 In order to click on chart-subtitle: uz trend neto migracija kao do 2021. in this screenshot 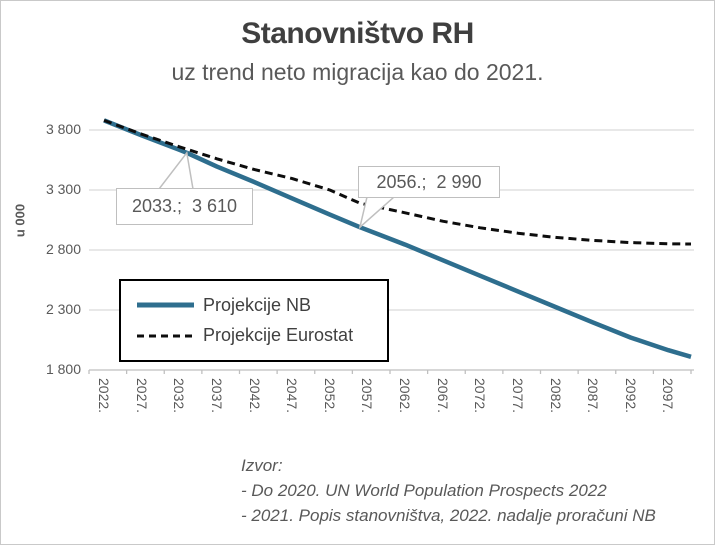, I will do `click(357, 72)`.